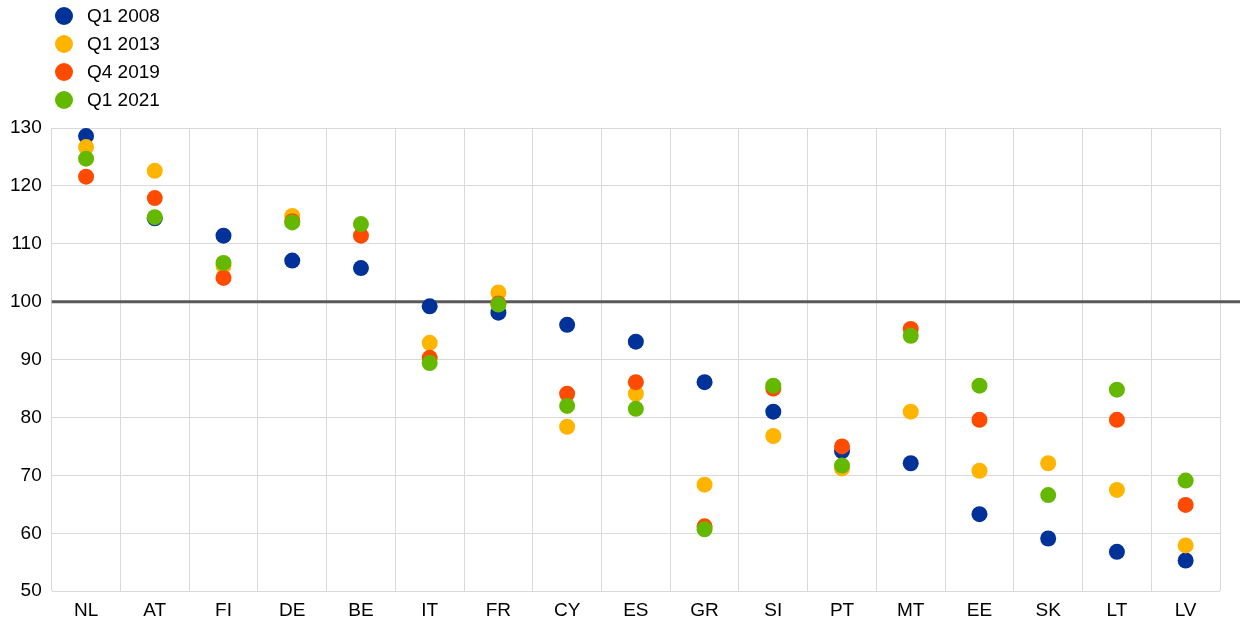 This screenshot has height=635, width=1240. Describe the element at coordinates (123, 16) in the screenshot. I see `legend-label: Q1 2008` at that location.